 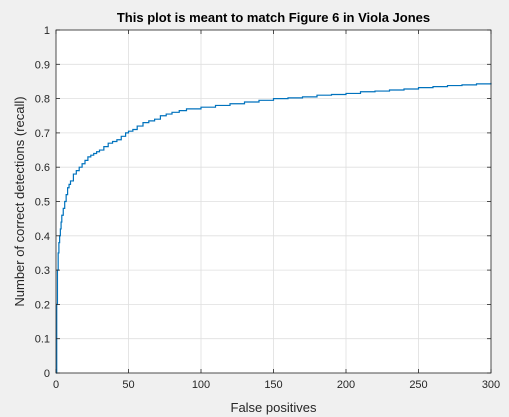 What do you see at coordinates (128, 385) in the screenshot?
I see `x-tick-label: 50` at bounding box center [128, 385].